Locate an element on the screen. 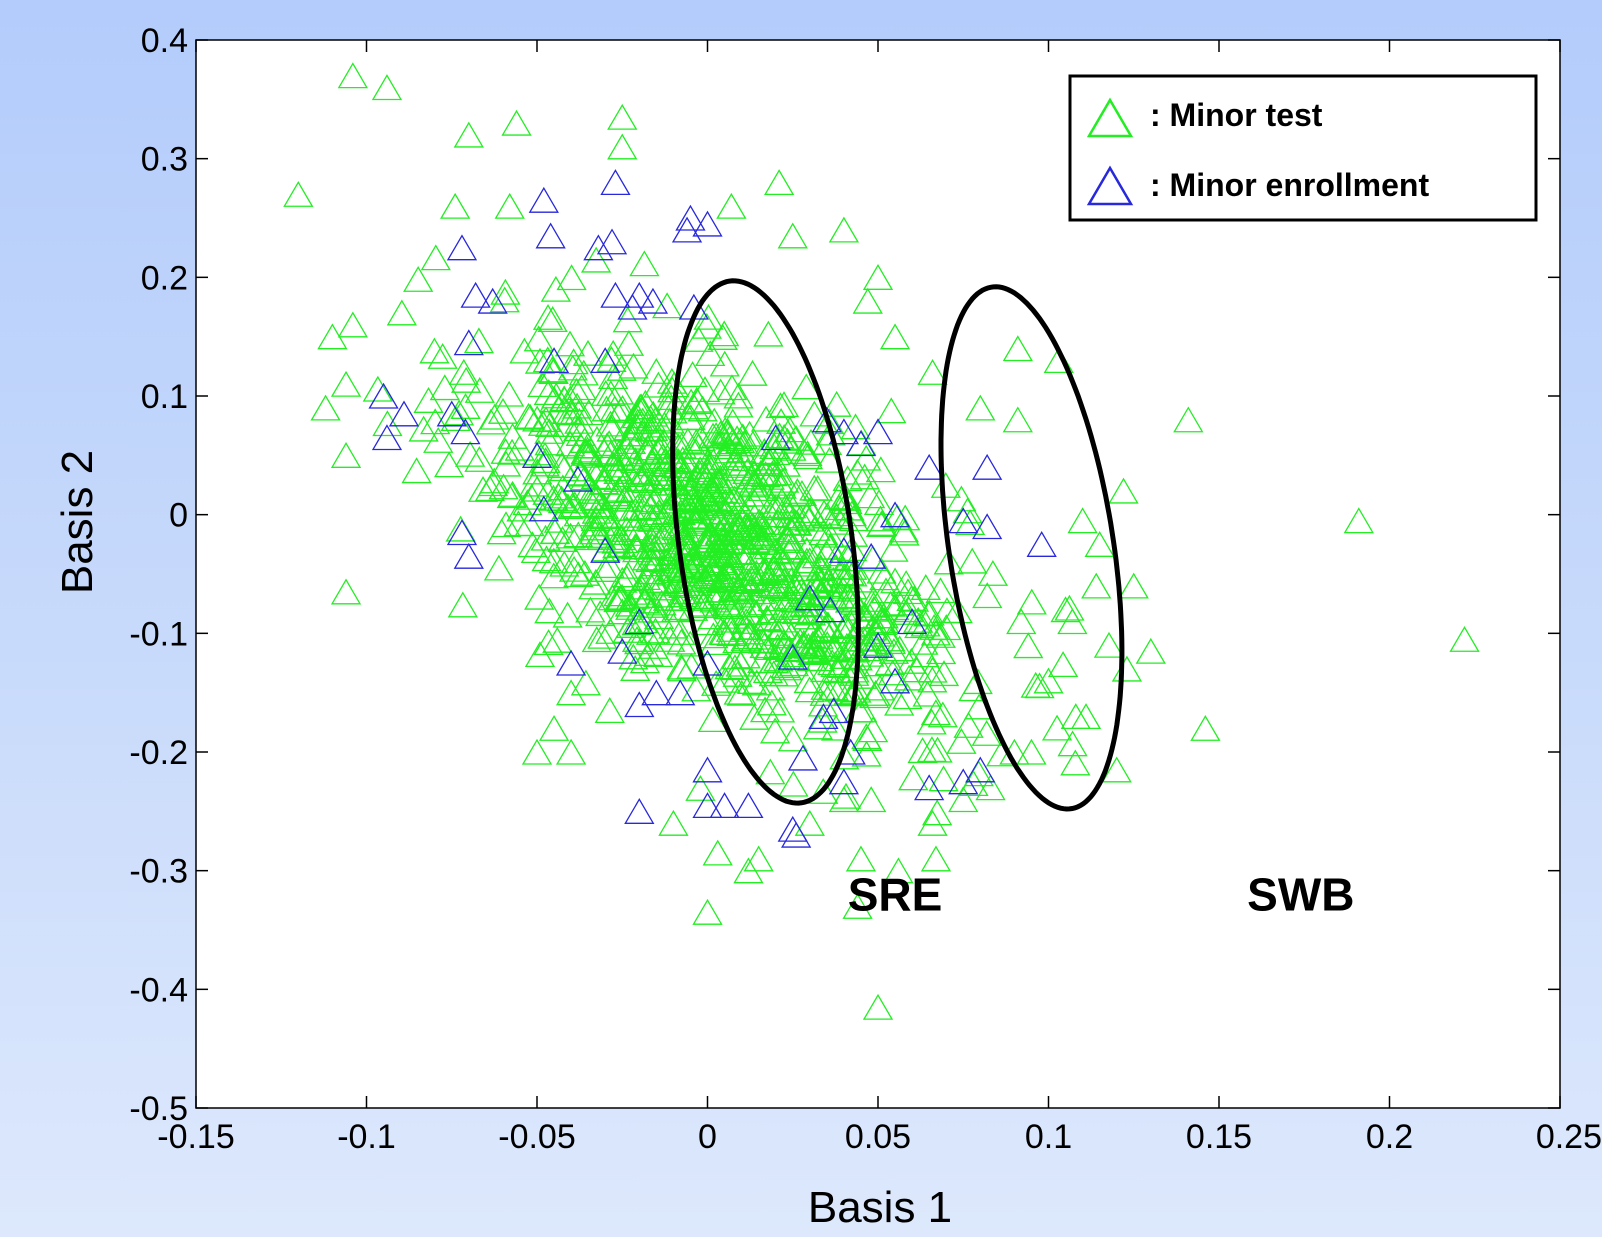  region-labels: SRE SWB is located at coordinates (1101, 894).